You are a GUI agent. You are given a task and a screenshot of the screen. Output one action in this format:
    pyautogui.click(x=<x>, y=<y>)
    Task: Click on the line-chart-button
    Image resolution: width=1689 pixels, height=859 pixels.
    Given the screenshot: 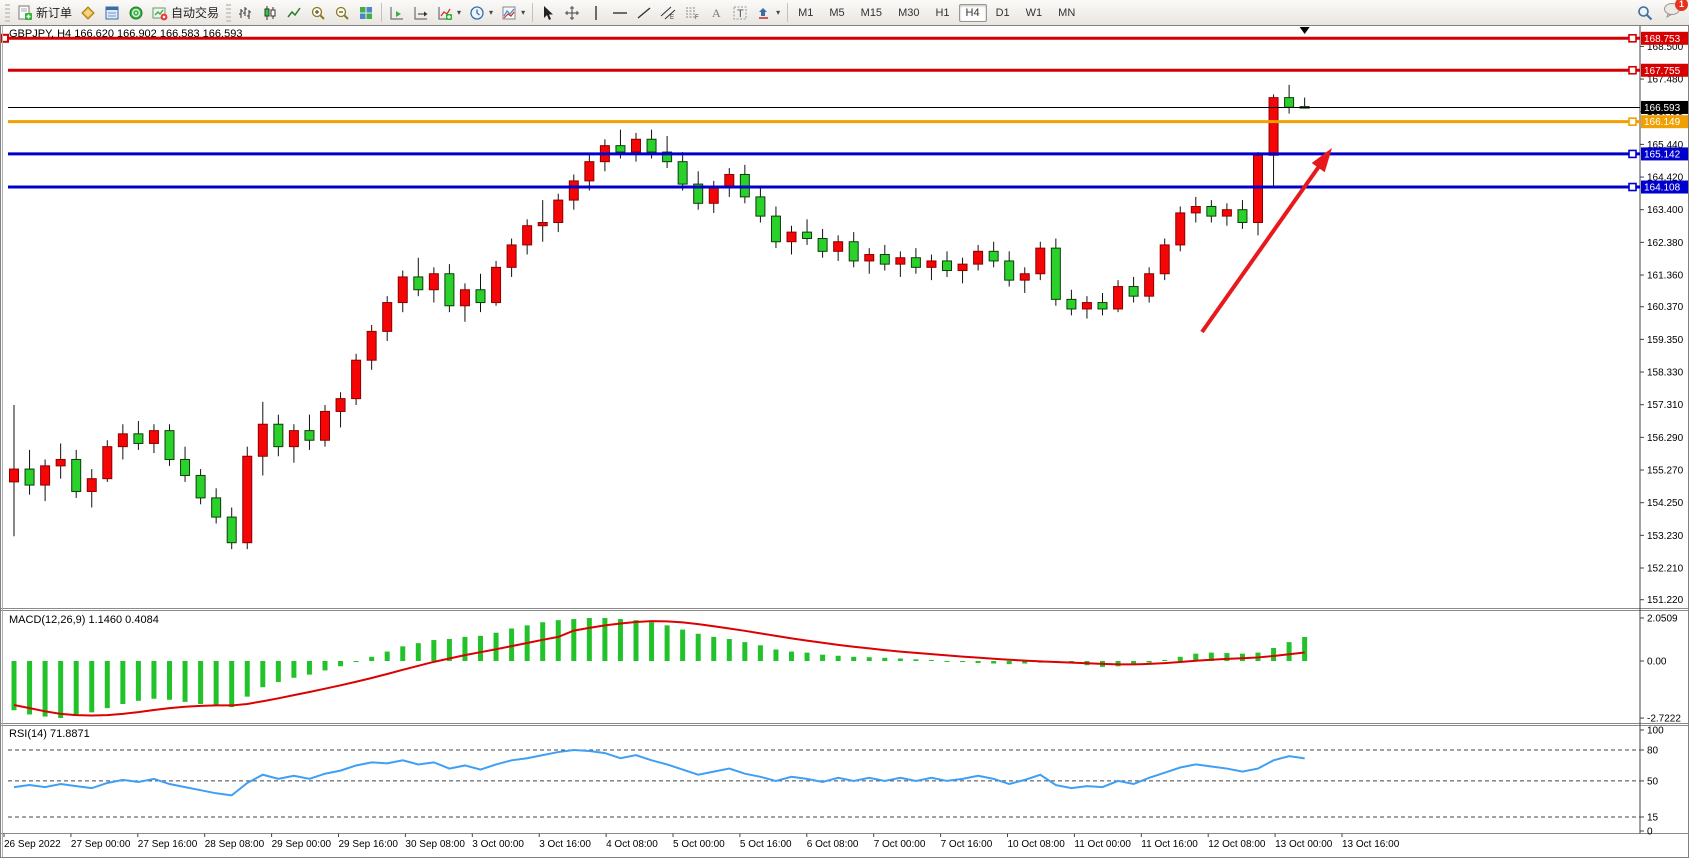 What is the action you would take?
    pyautogui.click(x=294, y=12)
    